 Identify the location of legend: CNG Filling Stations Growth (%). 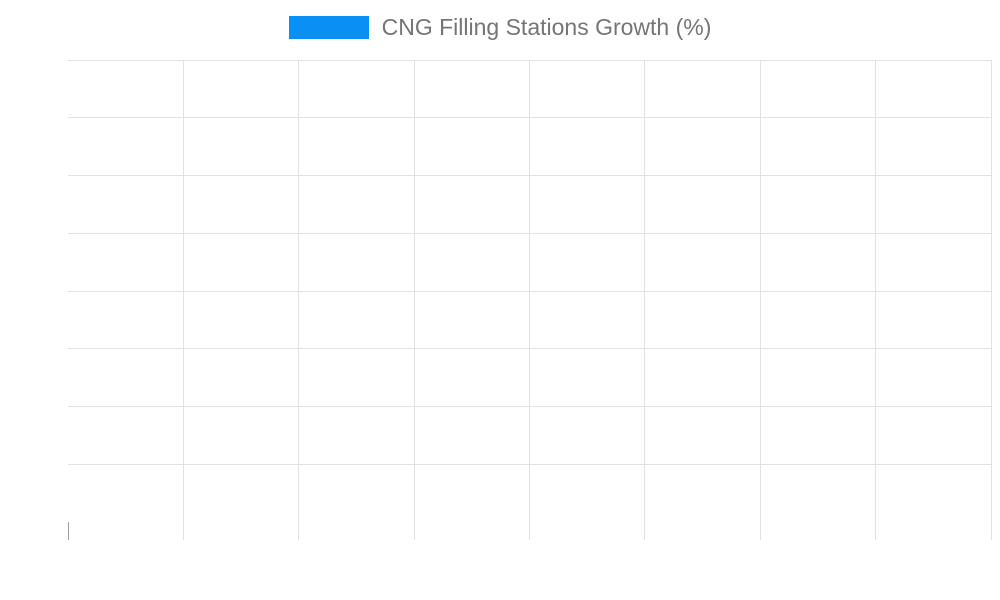
(500, 27).